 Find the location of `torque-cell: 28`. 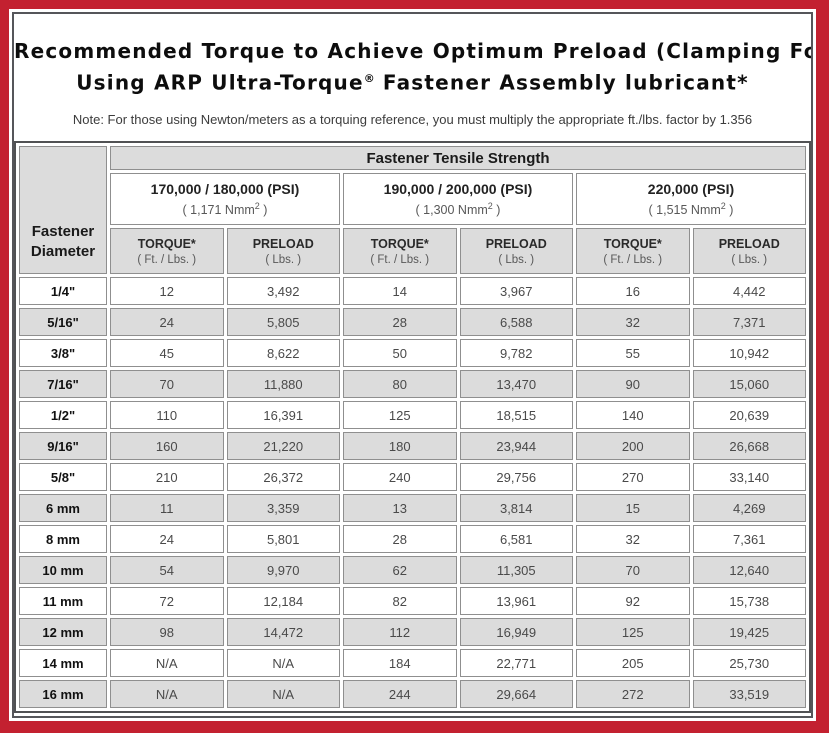

torque-cell: 28 is located at coordinates (400, 322).